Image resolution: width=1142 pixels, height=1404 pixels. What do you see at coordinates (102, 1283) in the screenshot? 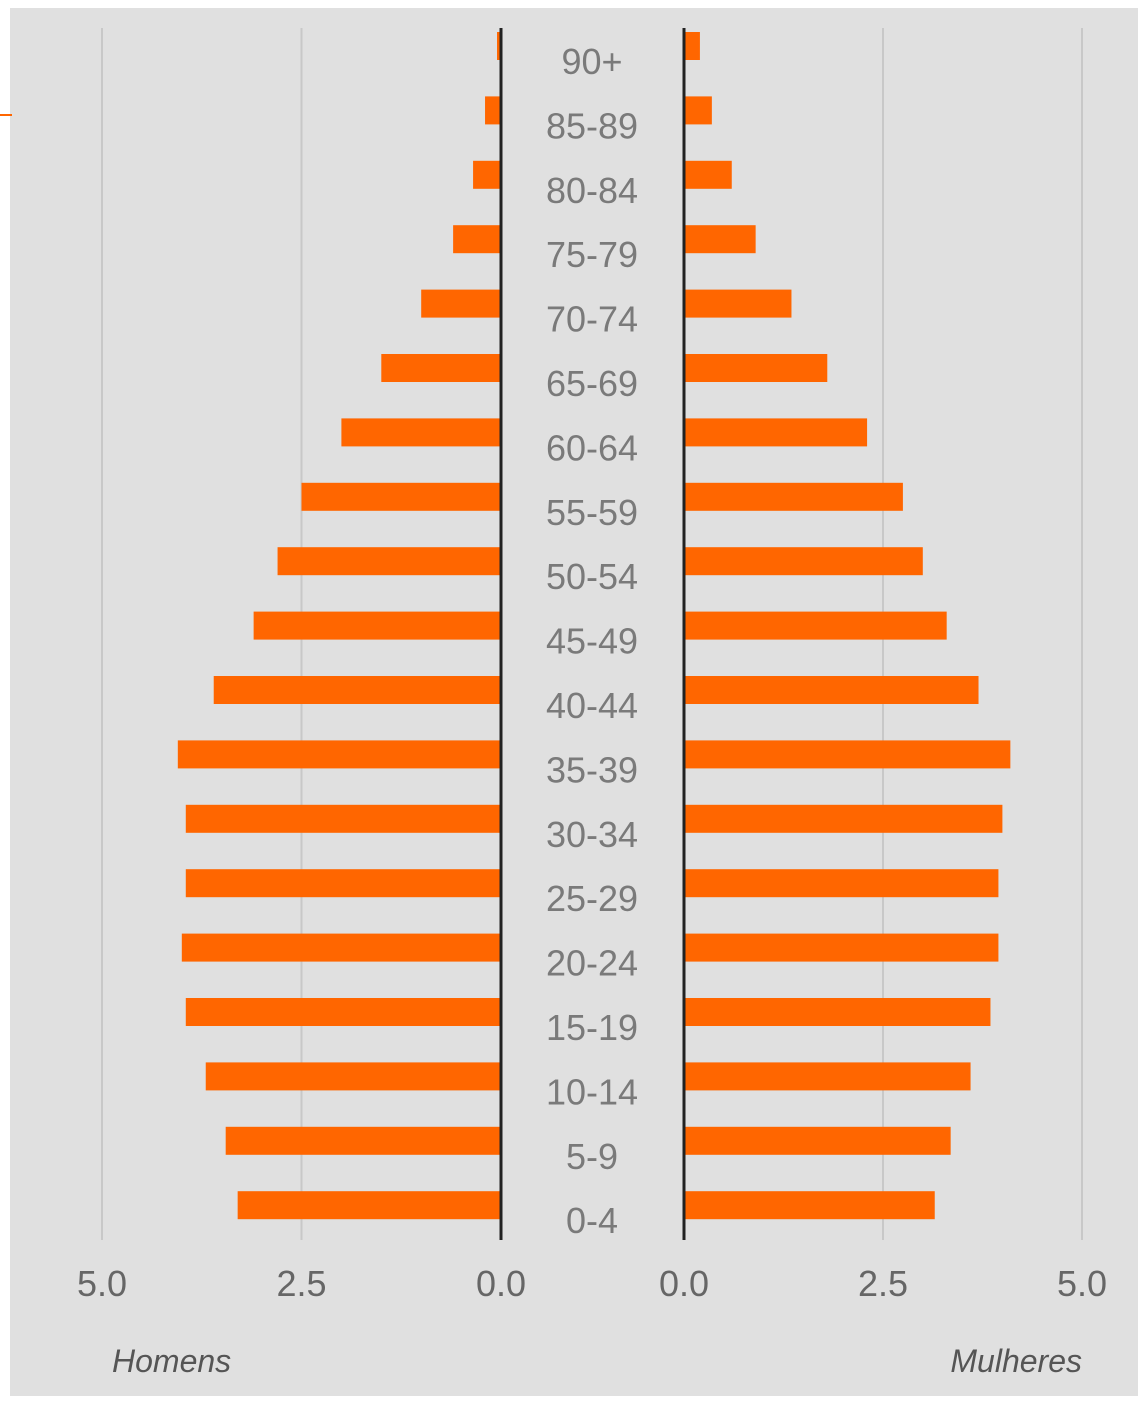
I see `tick-left-0: 5.0` at bounding box center [102, 1283].